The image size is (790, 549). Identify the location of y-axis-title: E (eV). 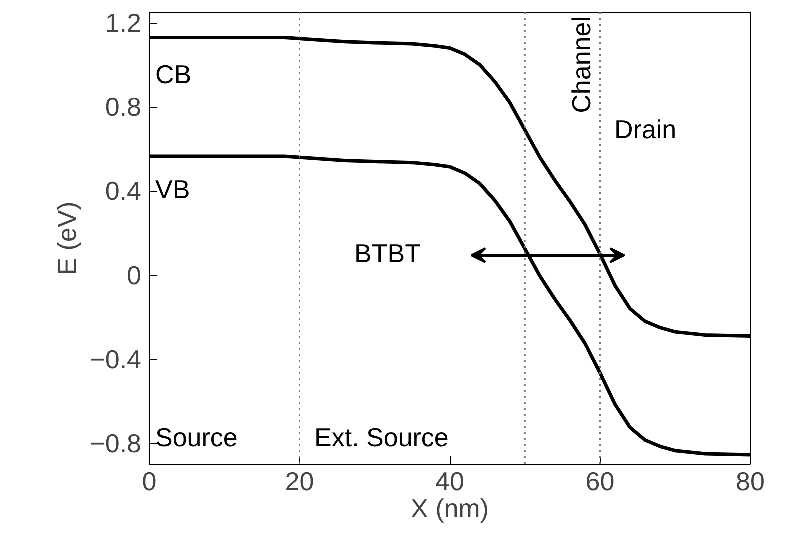
(67, 239).